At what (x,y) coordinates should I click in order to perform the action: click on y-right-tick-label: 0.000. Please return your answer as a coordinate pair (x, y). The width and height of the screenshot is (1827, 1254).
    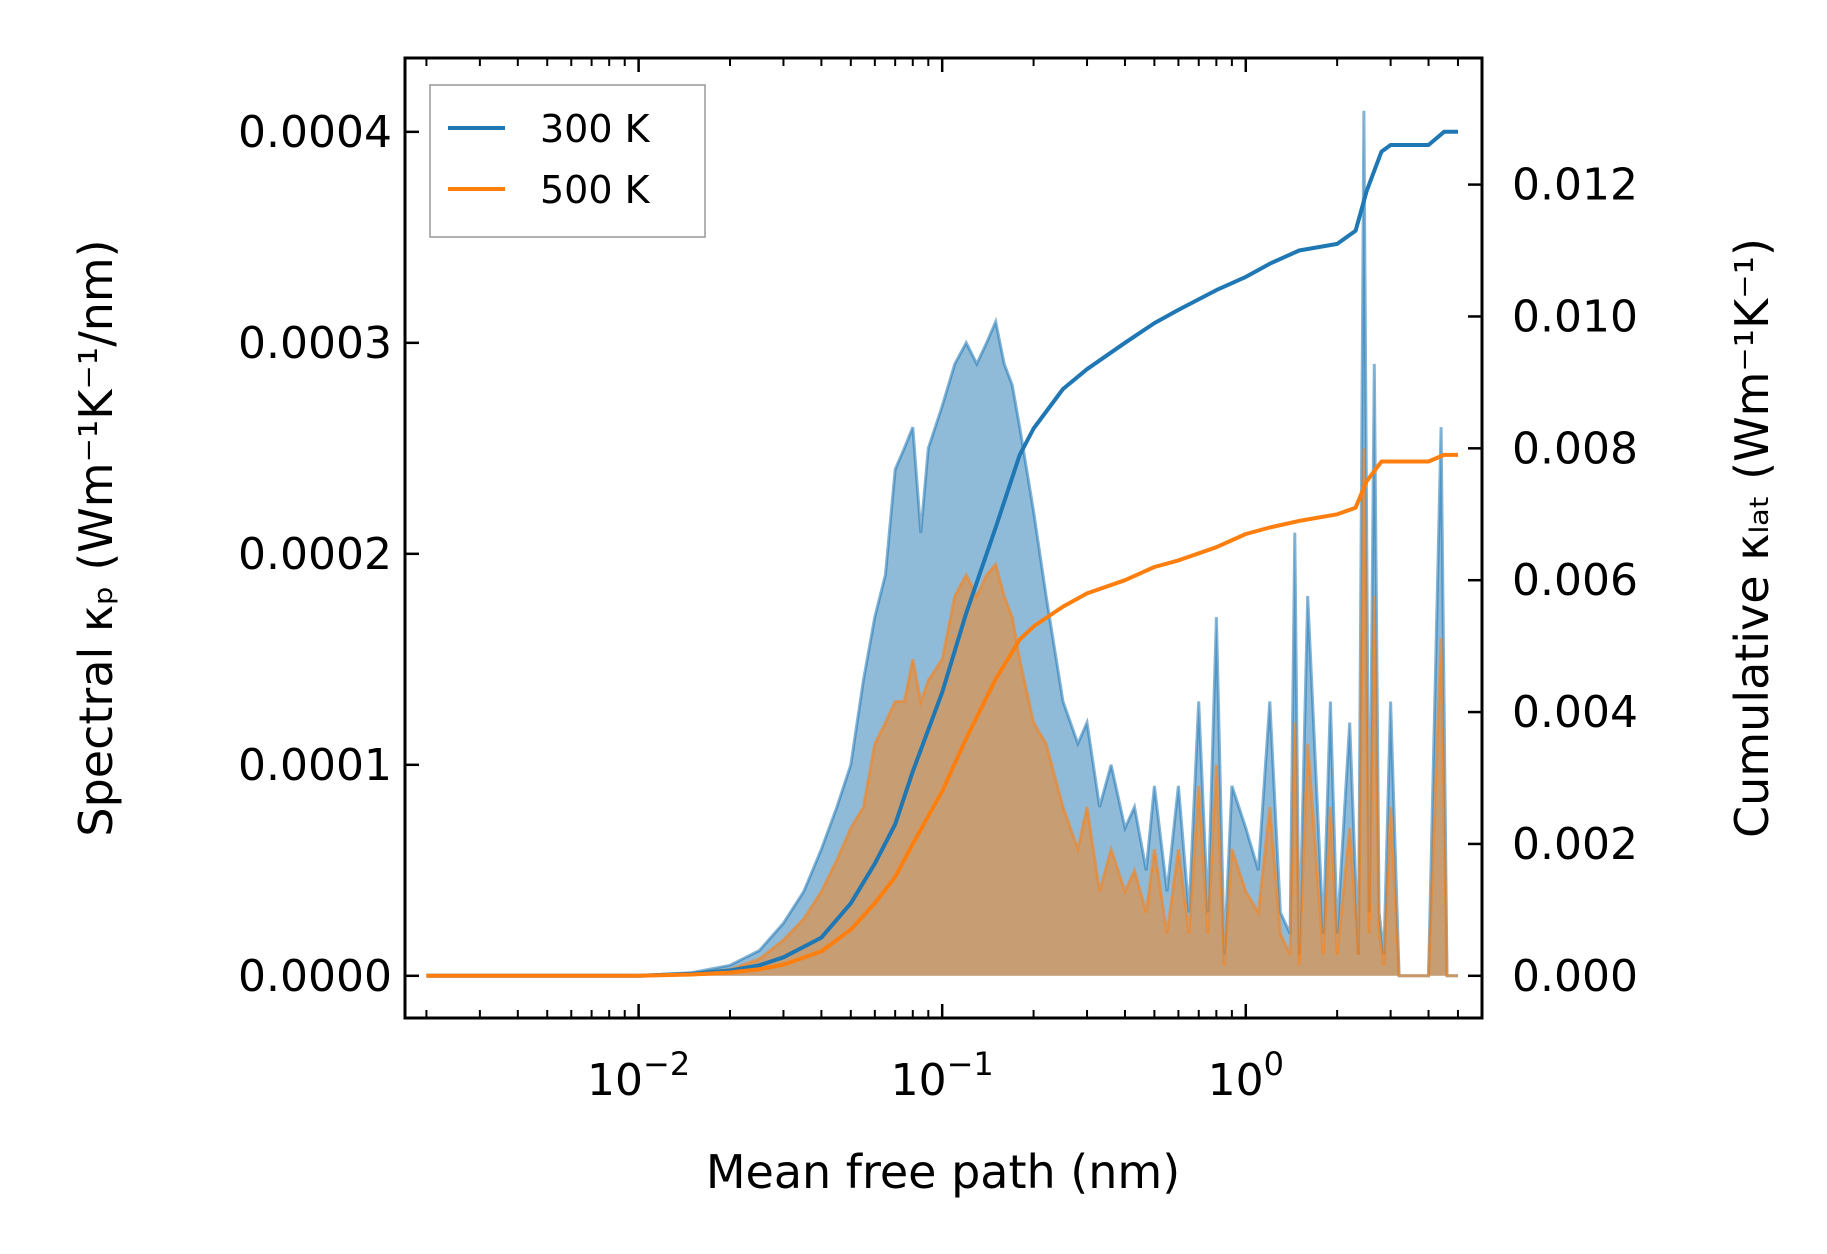
    Looking at the image, I should click on (1575, 976).